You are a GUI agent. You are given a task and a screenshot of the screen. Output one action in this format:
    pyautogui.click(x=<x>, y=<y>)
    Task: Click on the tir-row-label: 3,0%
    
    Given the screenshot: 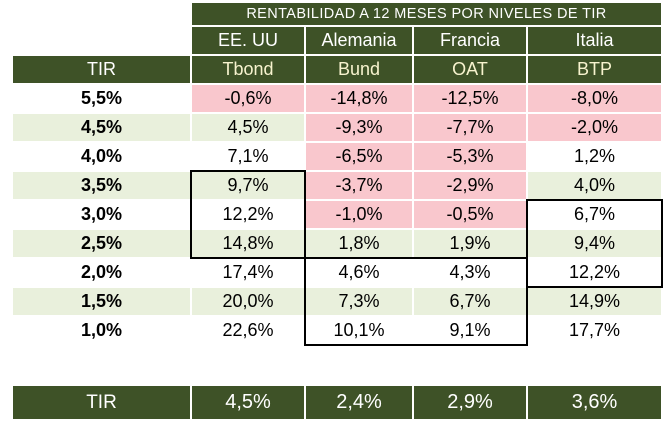 What is the action you would take?
    pyautogui.click(x=101, y=214)
    